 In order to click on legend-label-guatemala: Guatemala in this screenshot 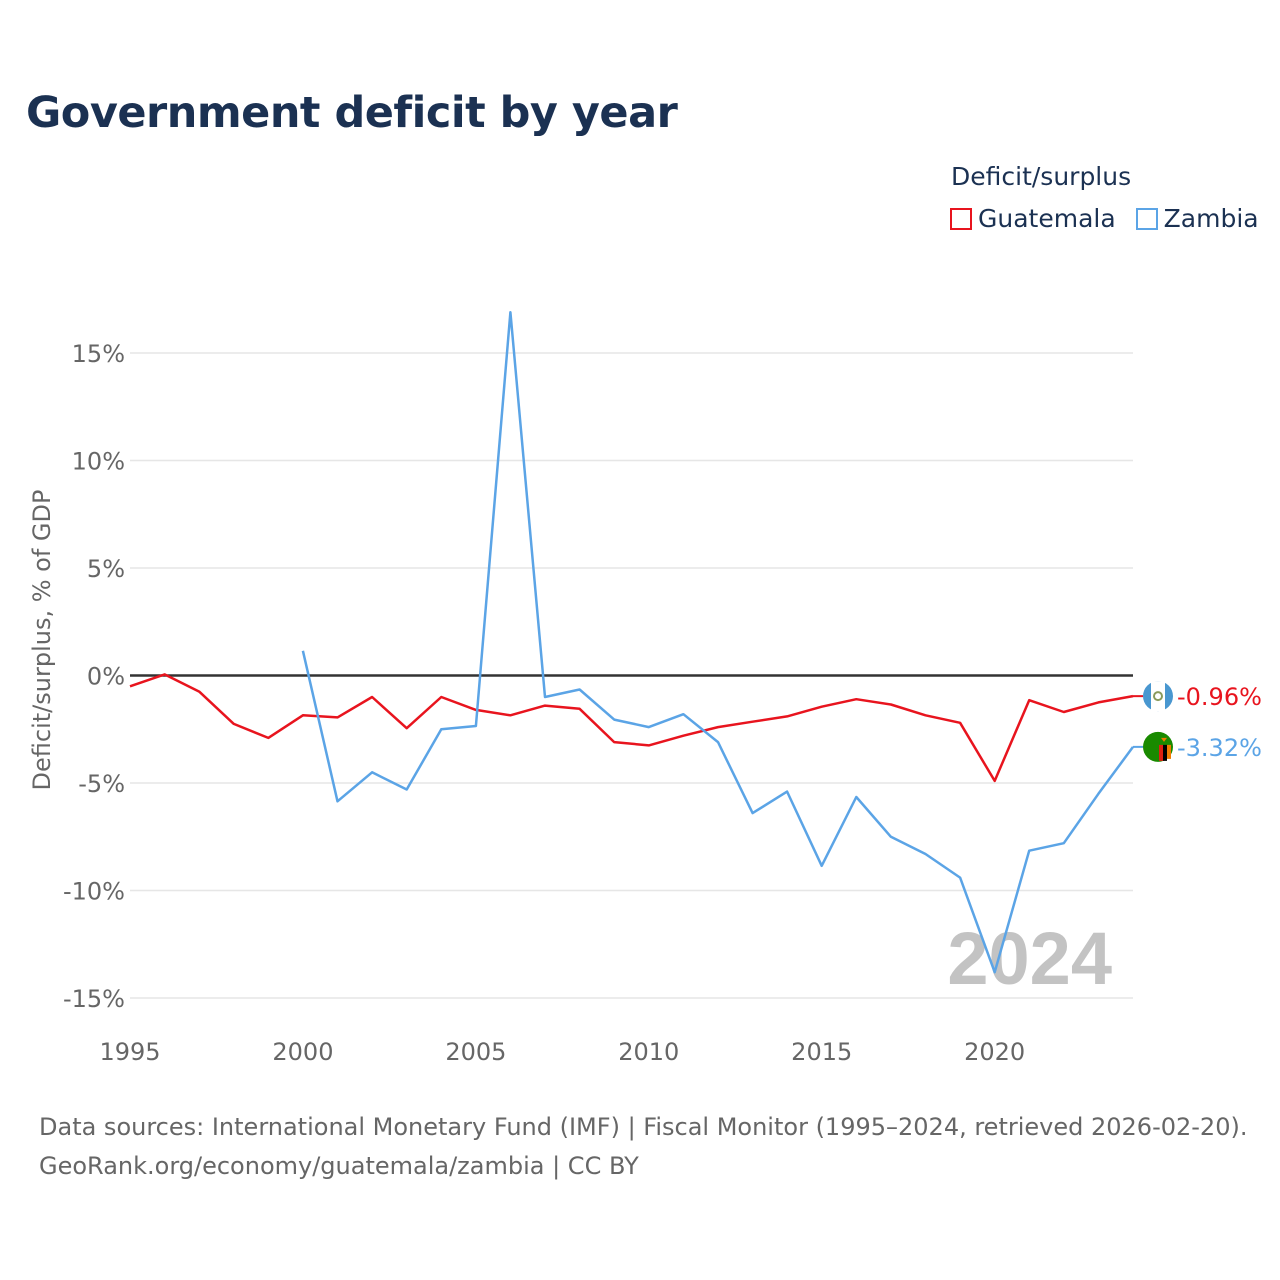, I will do `click(1047, 218)`.